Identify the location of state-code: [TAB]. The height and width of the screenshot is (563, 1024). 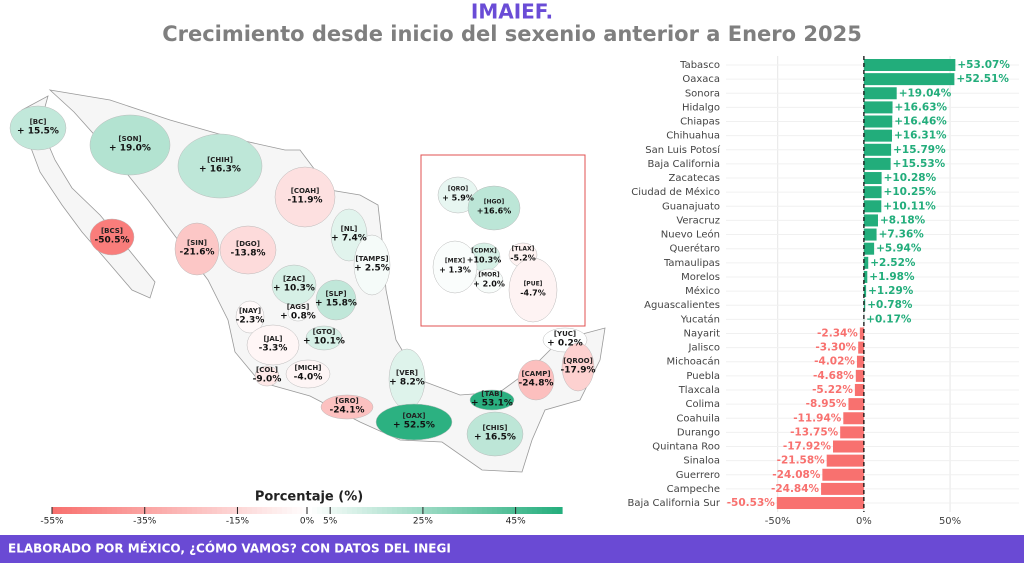
(491, 394).